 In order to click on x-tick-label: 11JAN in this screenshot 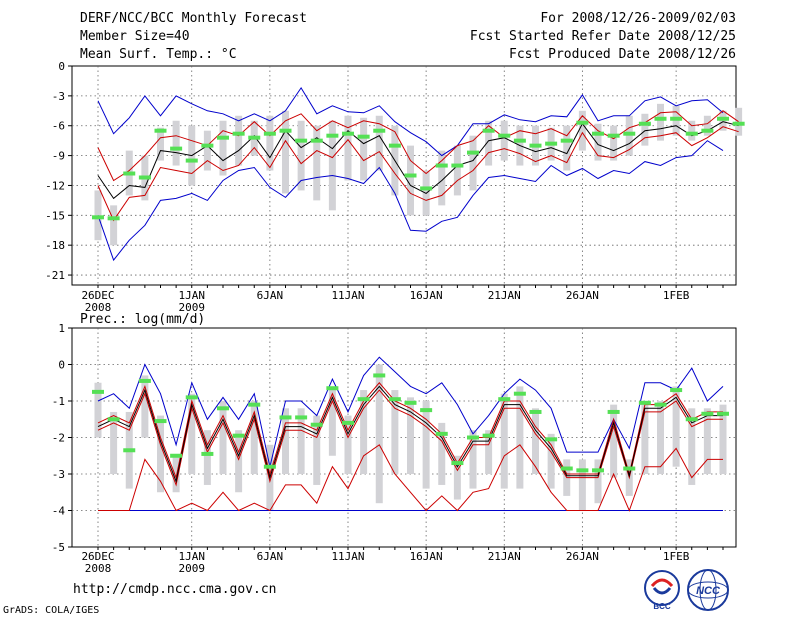, I will do `click(347, 556)`.